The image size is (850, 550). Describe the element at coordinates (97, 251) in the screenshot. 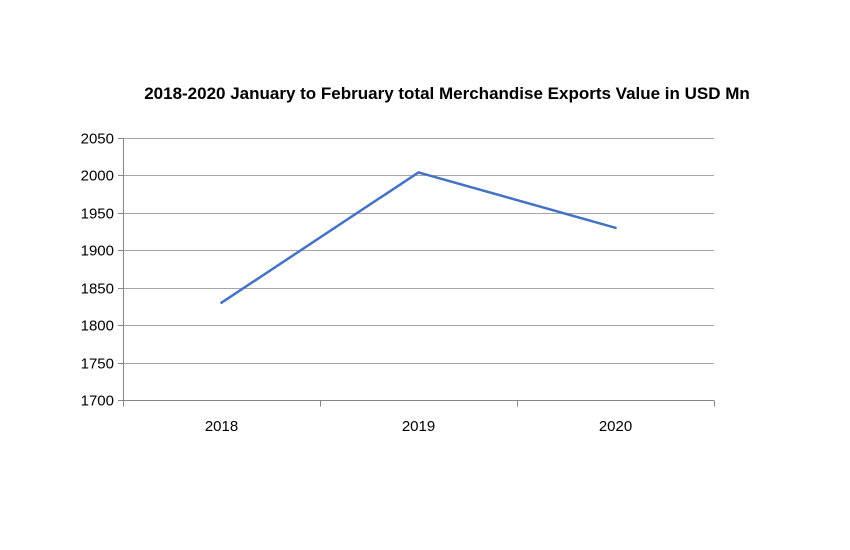

I see `y-tick-label: 1900` at that location.